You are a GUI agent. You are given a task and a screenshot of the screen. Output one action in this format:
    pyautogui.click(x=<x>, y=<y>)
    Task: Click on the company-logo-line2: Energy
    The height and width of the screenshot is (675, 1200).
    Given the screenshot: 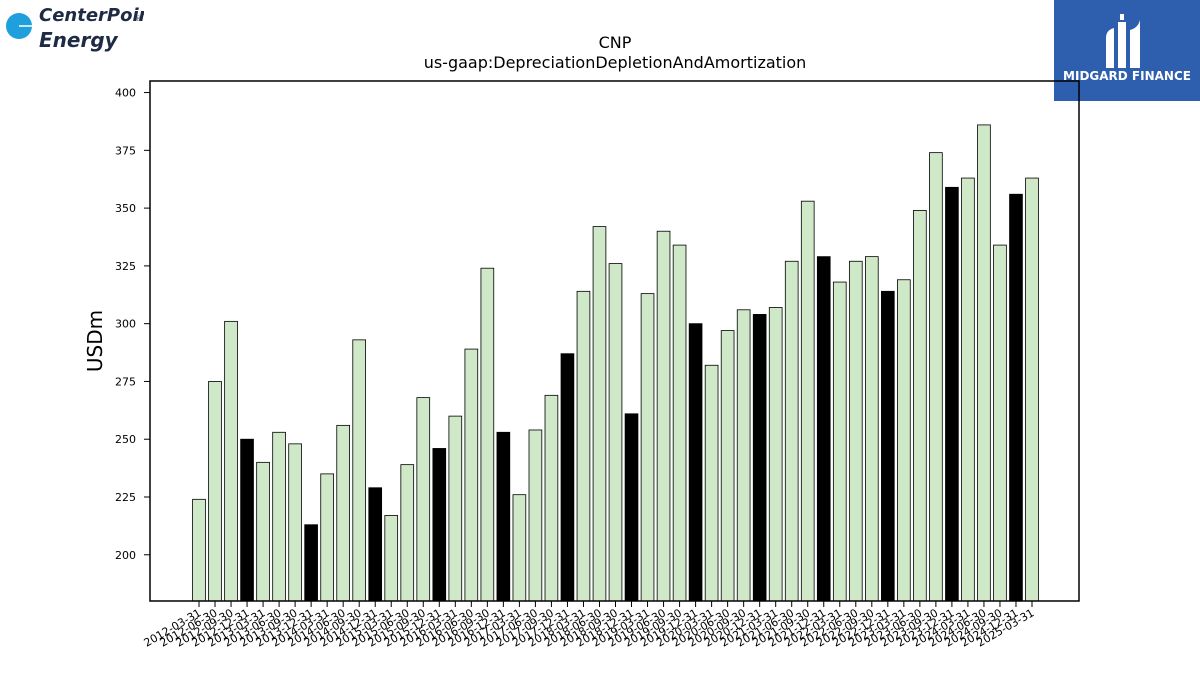 What is the action you would take?
    pyautogui.click(x=79, y=40)
    